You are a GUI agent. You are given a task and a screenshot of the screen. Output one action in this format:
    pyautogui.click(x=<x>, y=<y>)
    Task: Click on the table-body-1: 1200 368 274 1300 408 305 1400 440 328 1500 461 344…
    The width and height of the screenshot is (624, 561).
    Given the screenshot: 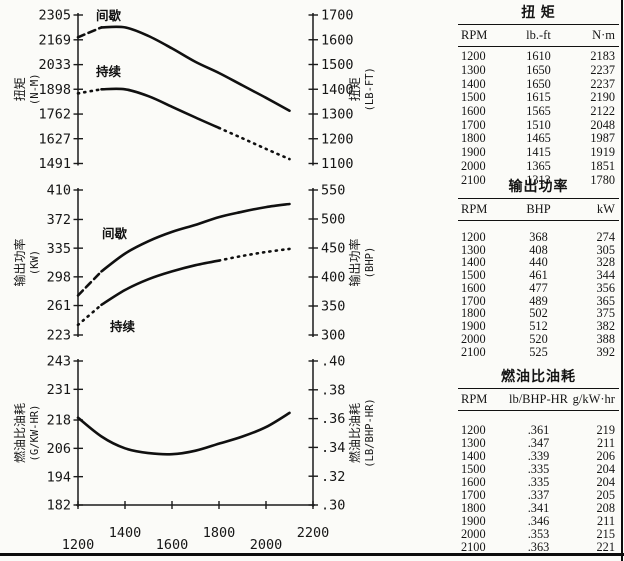 What is the action you would take?
    pyautogui.click(x=538, y=294)
    